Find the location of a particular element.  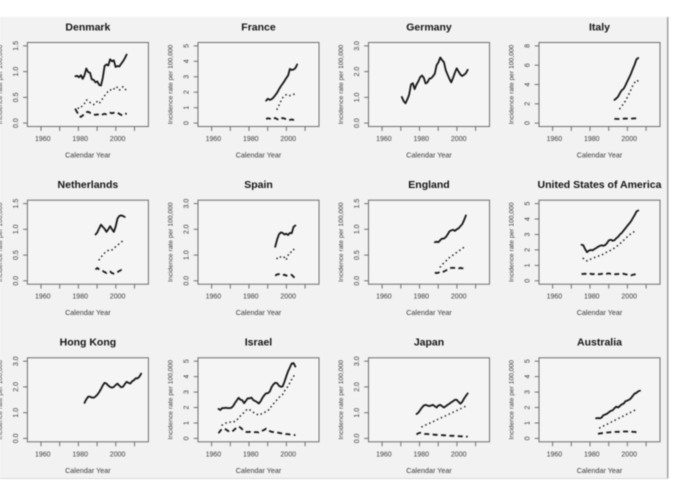

svg-text: 3 is located at coordinates (528, 392).